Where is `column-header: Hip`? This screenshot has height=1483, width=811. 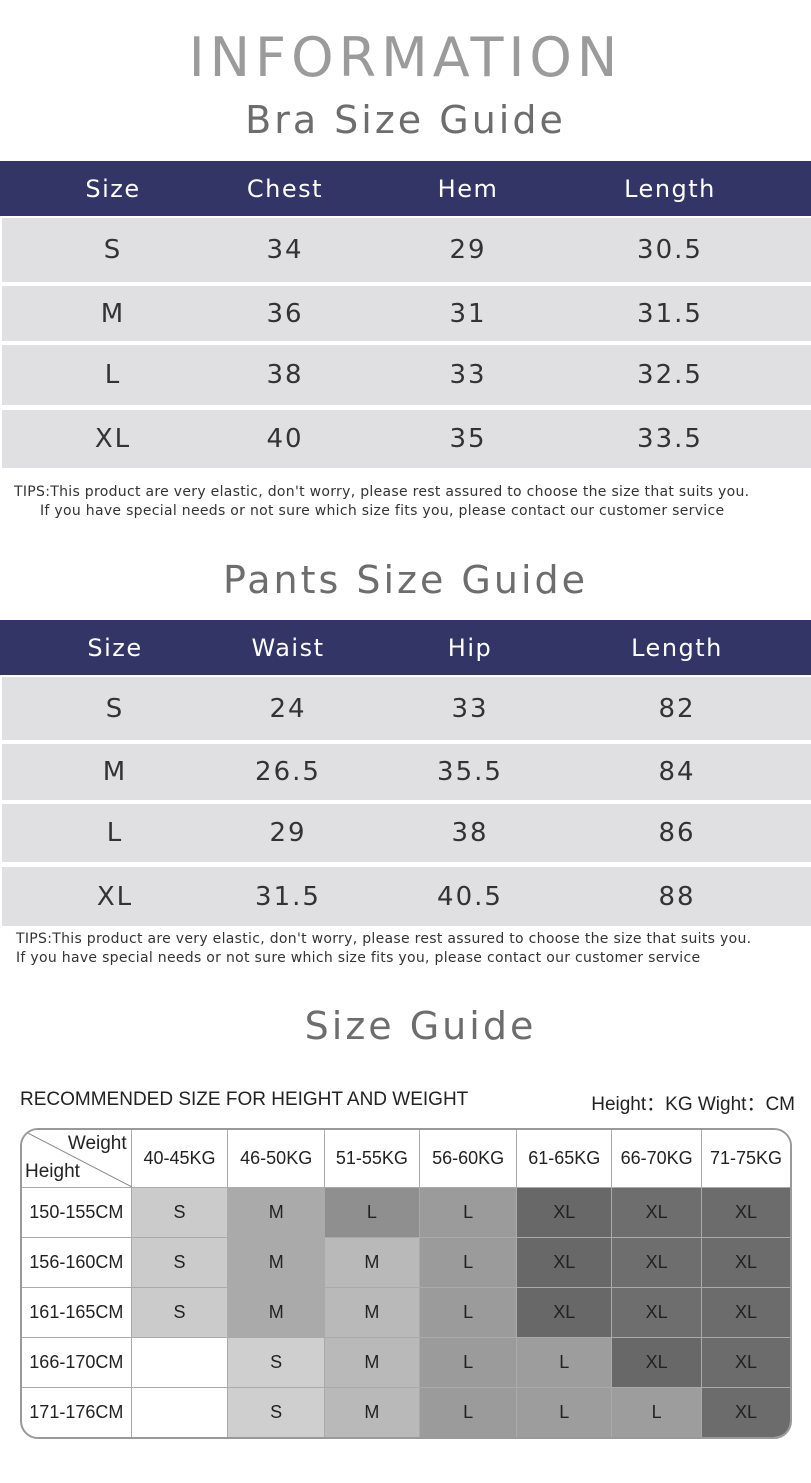 column-header: Hip is located at coordinates (470, 647).